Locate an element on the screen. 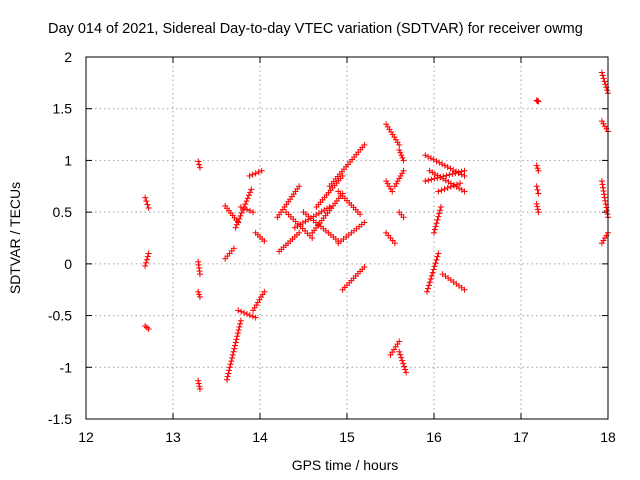  x-tick-label: 14 is located at coordinates (260, 437).